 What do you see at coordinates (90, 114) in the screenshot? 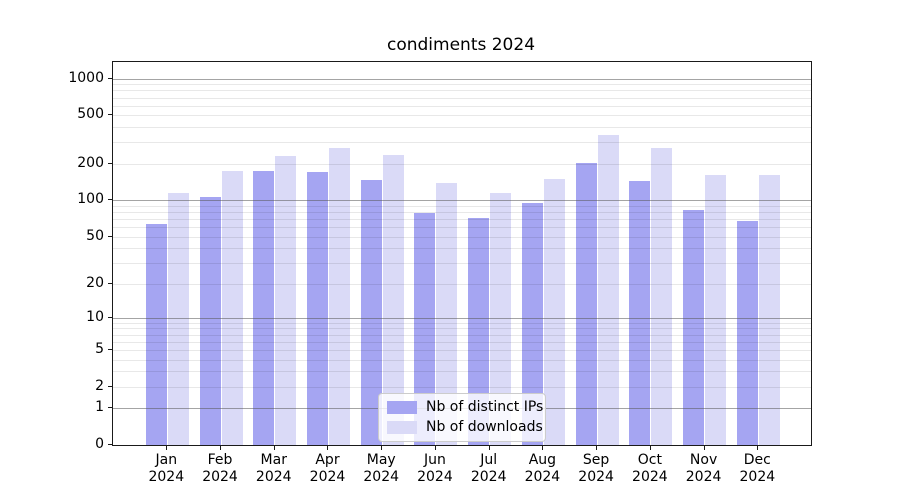
I see `y-tick-label: 500` at bounding box center [90, 114].